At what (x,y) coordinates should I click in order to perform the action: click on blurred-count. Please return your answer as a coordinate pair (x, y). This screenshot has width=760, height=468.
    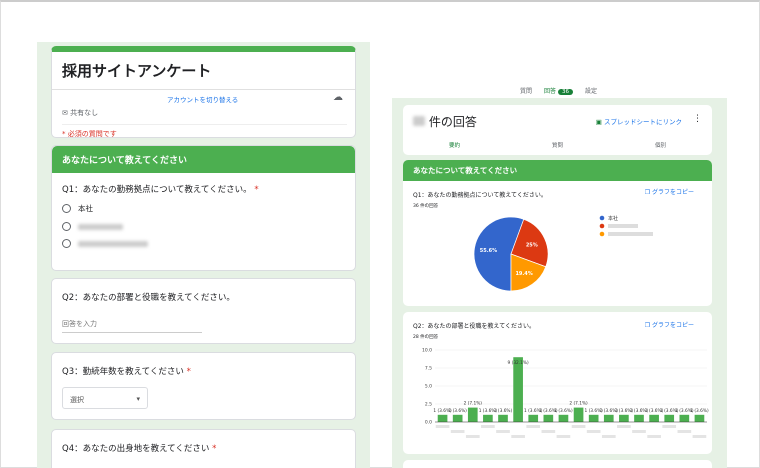
    Looking at the image, I should click on (419, 121).